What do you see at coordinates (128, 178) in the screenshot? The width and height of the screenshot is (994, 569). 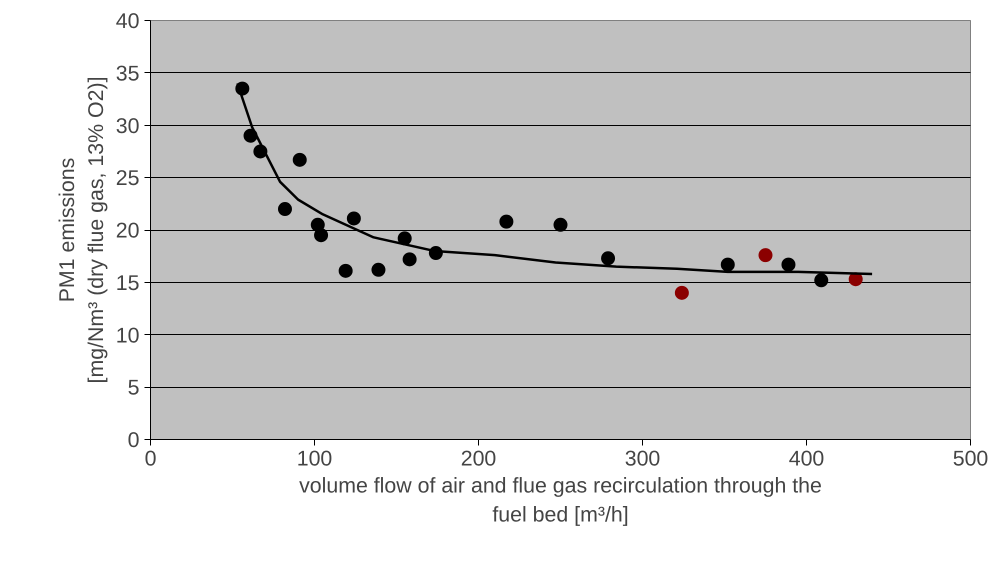 I see `y-tick-label: 25` at bounding box center [128, 178].